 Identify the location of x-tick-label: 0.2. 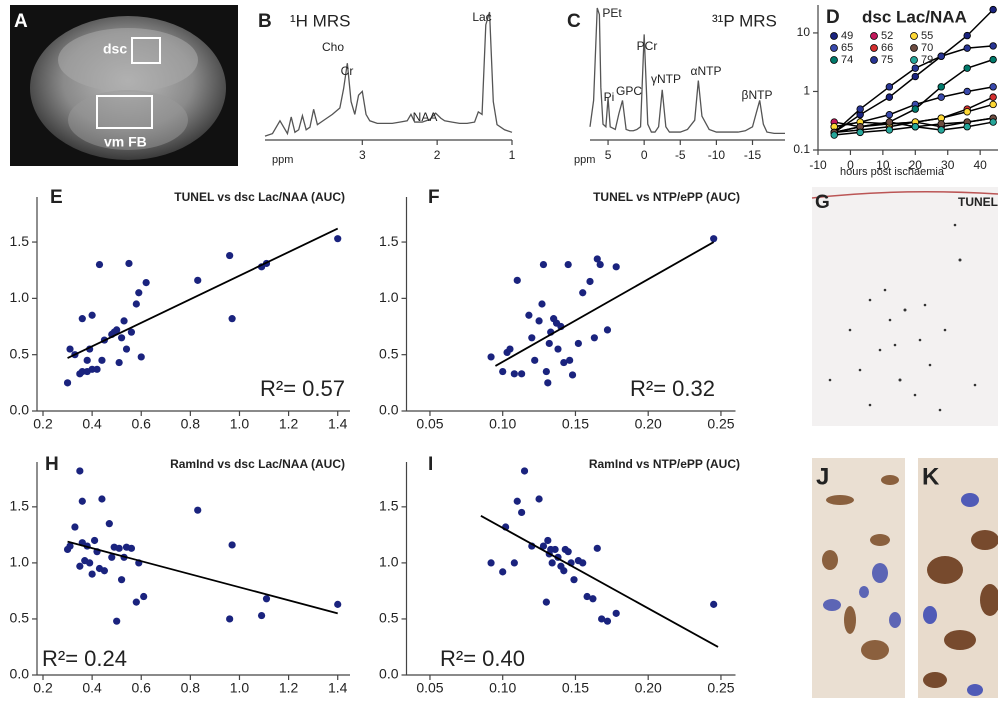
(43, 424).